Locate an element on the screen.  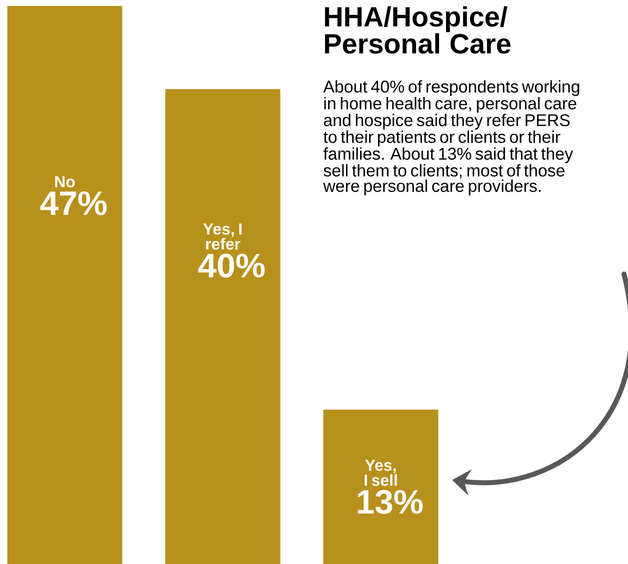
data-label: 47% is located at coordinates (73, 203).